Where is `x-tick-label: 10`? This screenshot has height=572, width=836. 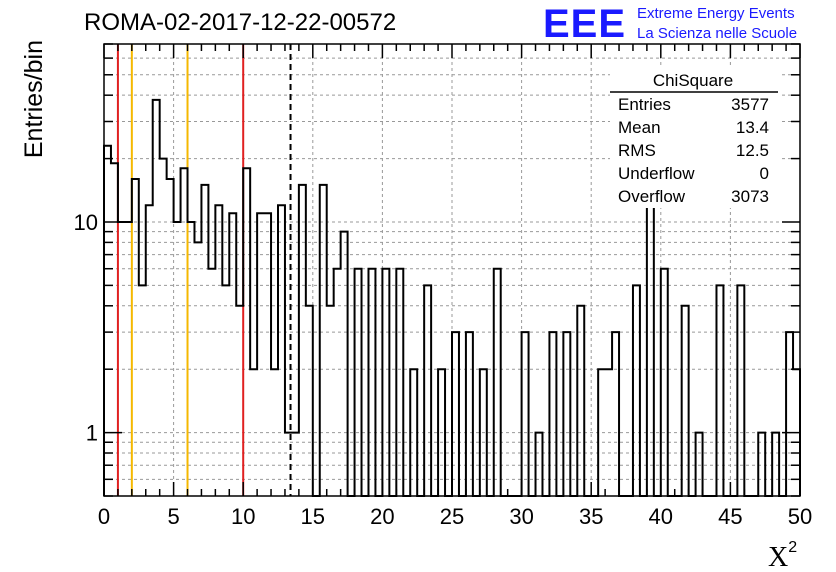 x-tick-label: 10 is located at coordinates (243, 516).